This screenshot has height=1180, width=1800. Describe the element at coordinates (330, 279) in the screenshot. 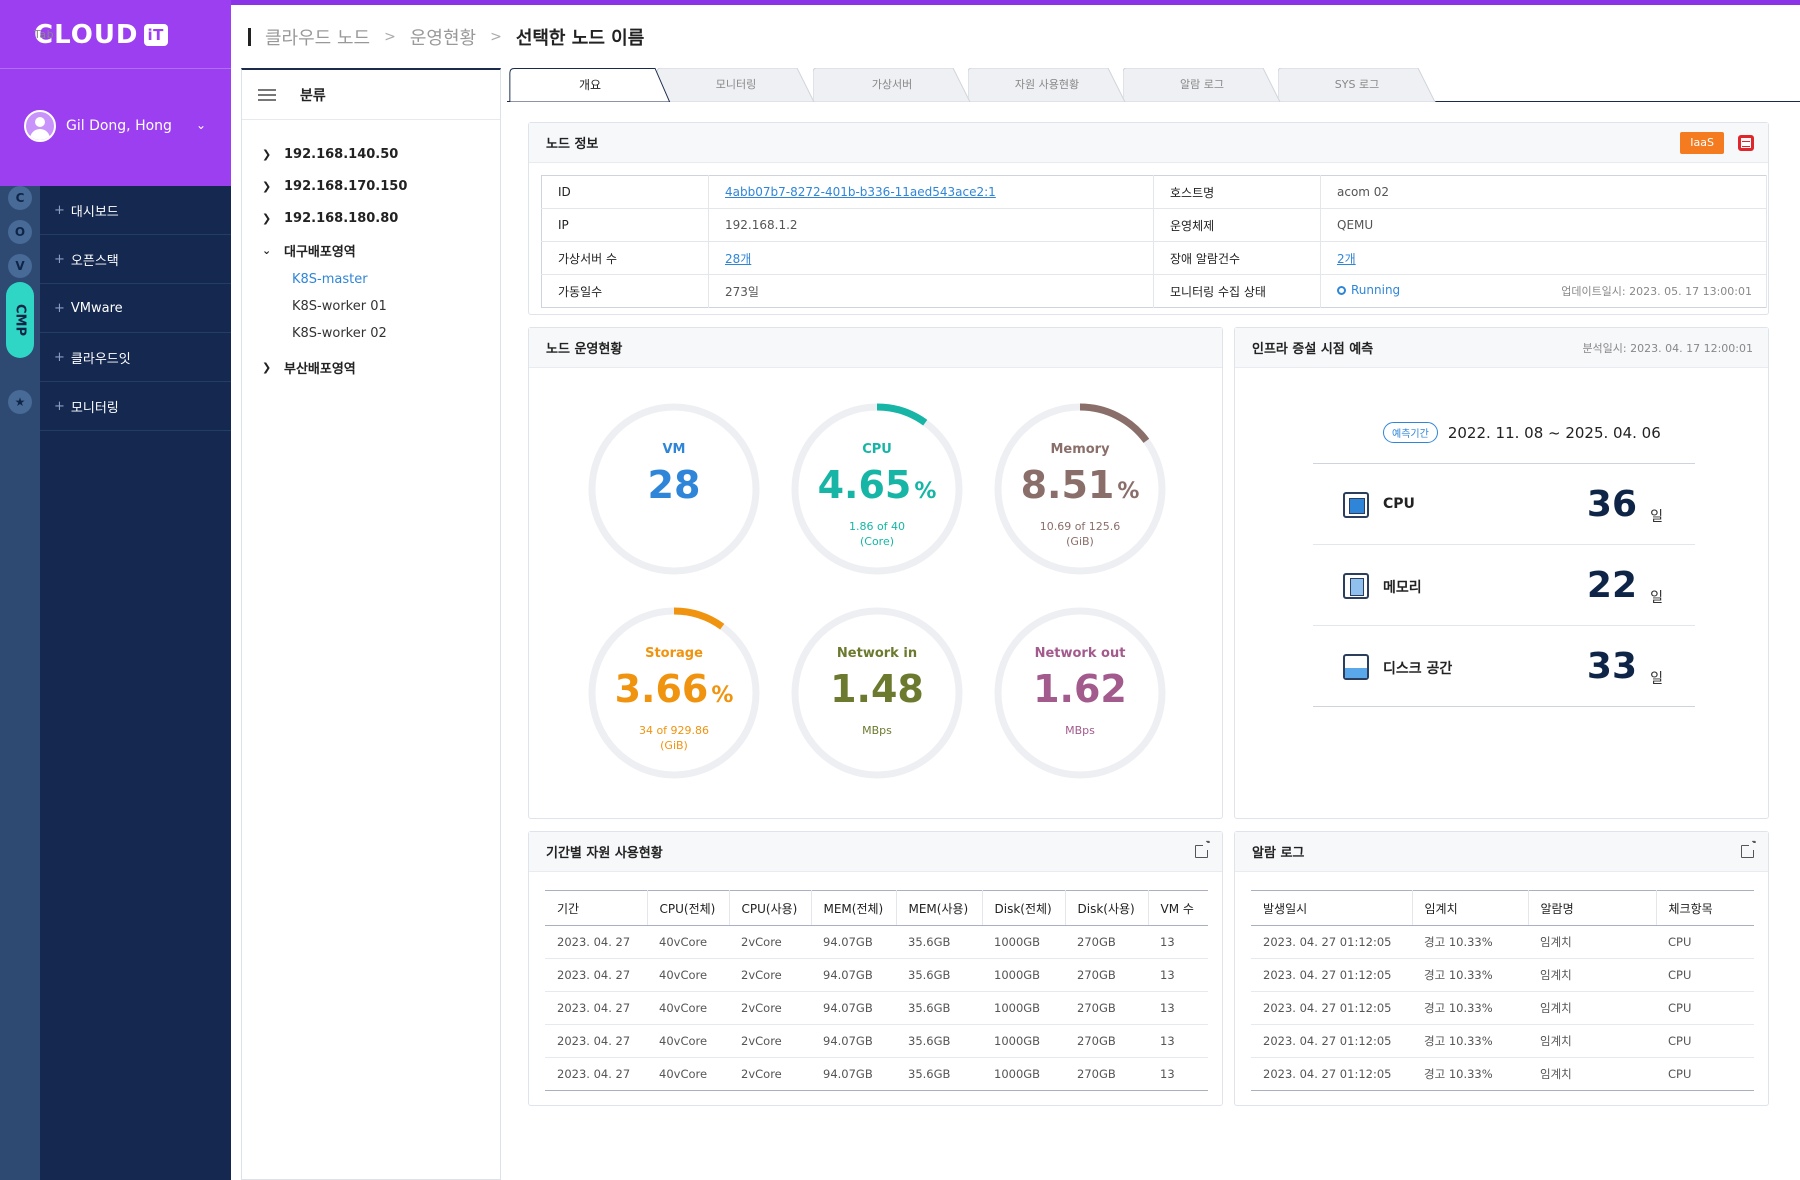

I see `tree-leaf-selected: K8S-master` at that location.